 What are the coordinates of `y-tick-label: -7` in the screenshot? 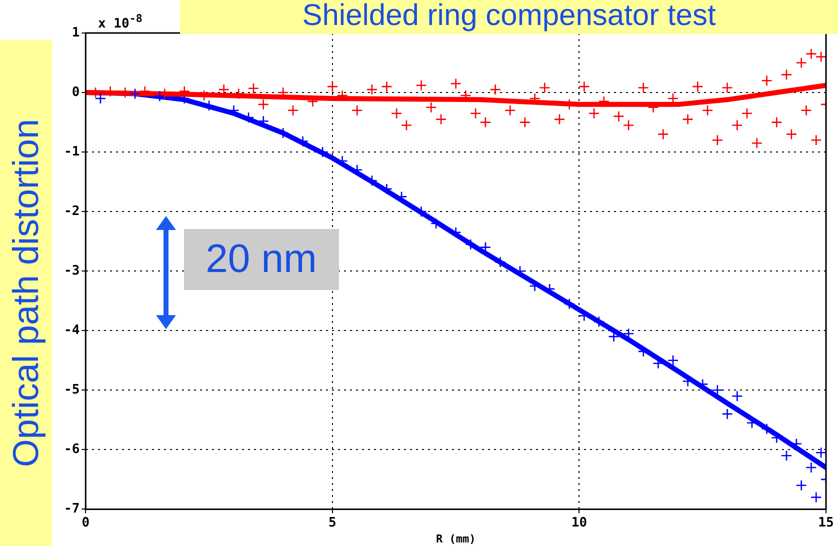 It's located at (72, 509).